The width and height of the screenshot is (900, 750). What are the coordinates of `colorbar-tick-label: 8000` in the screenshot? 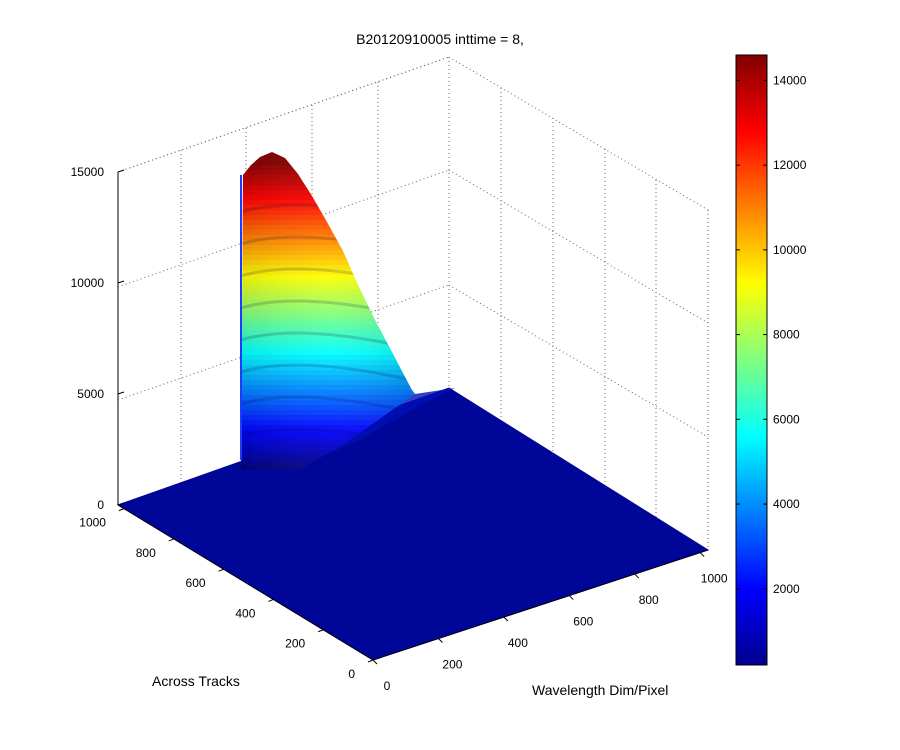 It's located at (786, 335).